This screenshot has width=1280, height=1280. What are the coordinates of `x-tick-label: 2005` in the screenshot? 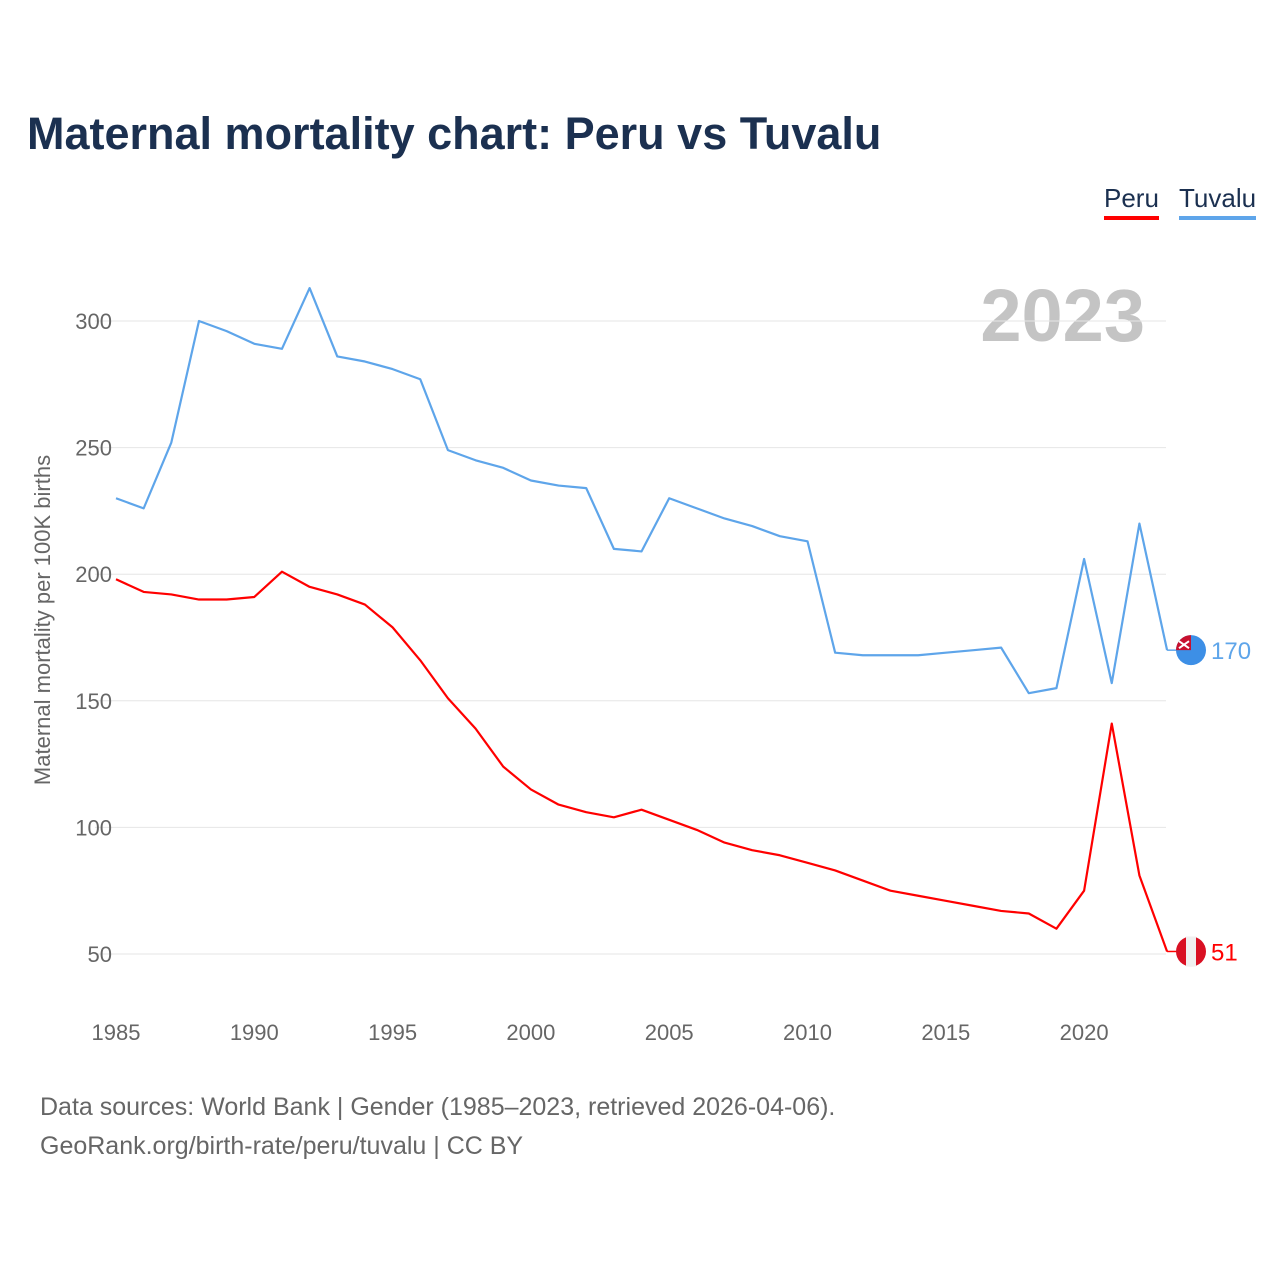 It's located at (669, 1032).